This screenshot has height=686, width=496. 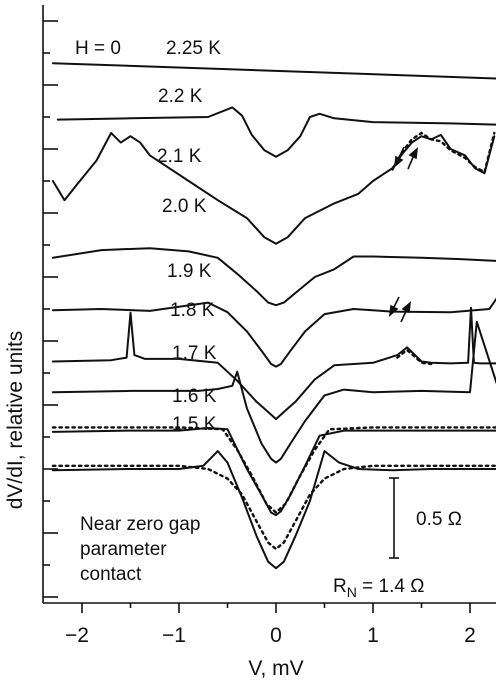 I want to click on x-axis-label: V, mV, so click(x=275, y=668).